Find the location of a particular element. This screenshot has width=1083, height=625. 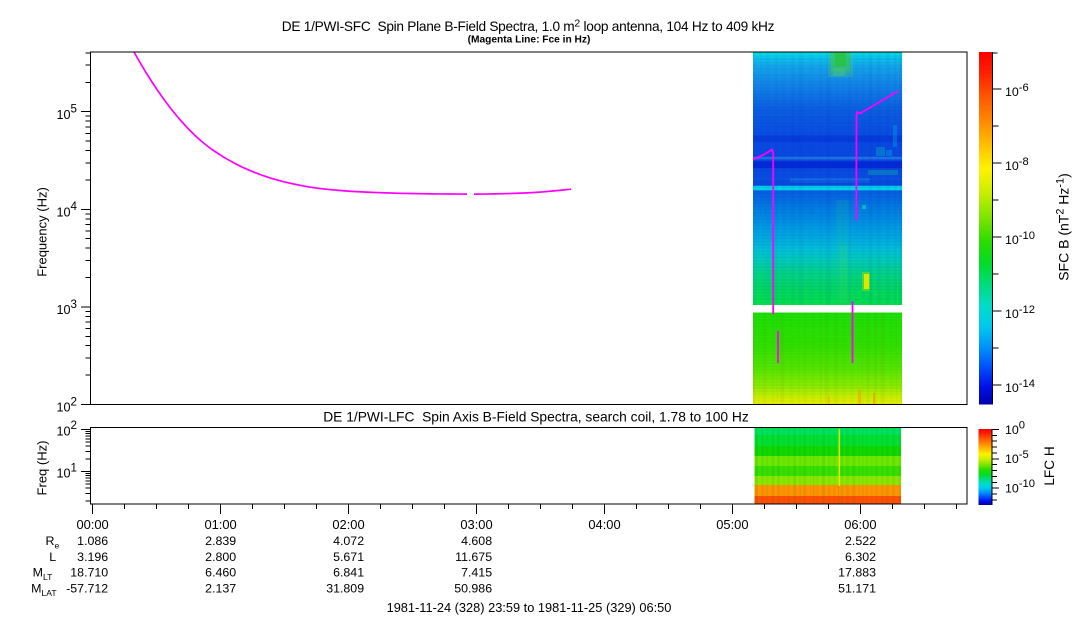

svg-text: Freq (Hz) is located at coordinates (42, 468).